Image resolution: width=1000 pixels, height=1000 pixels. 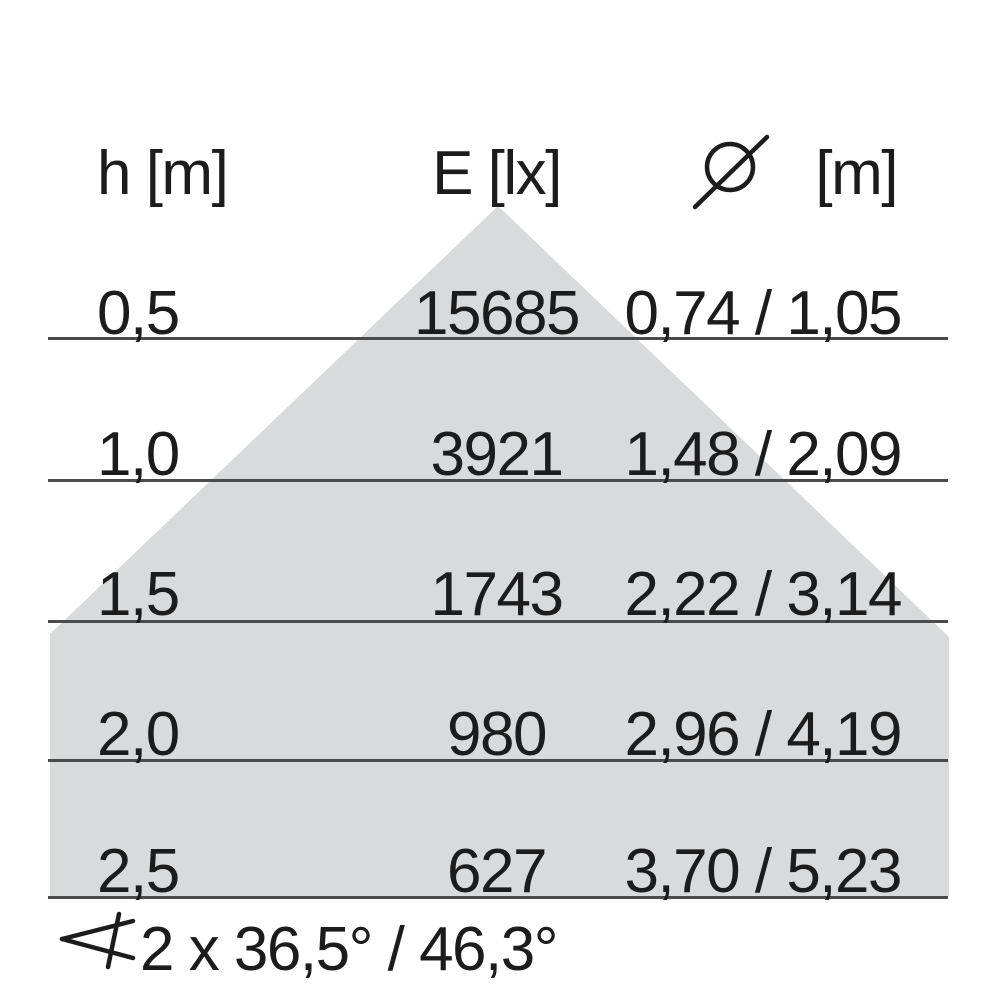 What do you see at coordinates (856, 173) in the screenshot?
I see `header-diameter-unit: [m]` at bounding box center [856, 173].